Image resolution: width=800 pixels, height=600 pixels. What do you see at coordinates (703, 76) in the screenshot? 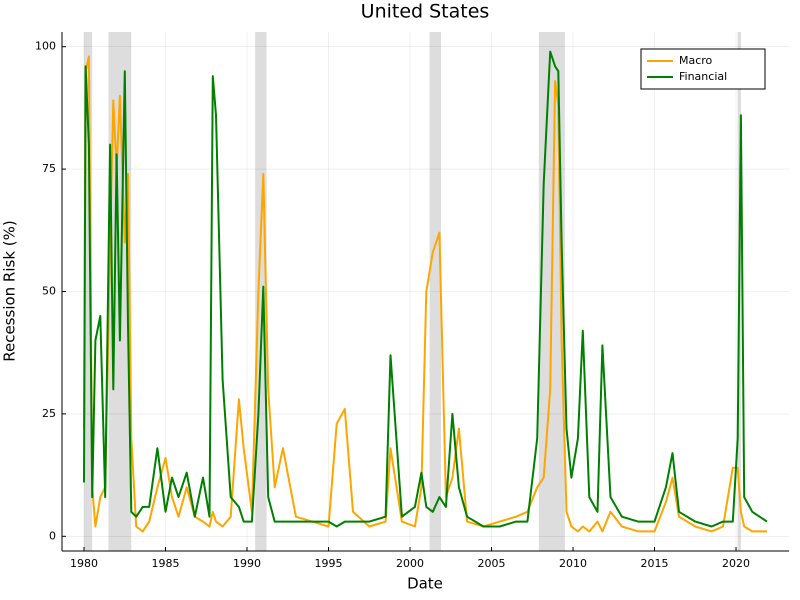
I see `legend-label: Financial` at bounding box center [703, 76].